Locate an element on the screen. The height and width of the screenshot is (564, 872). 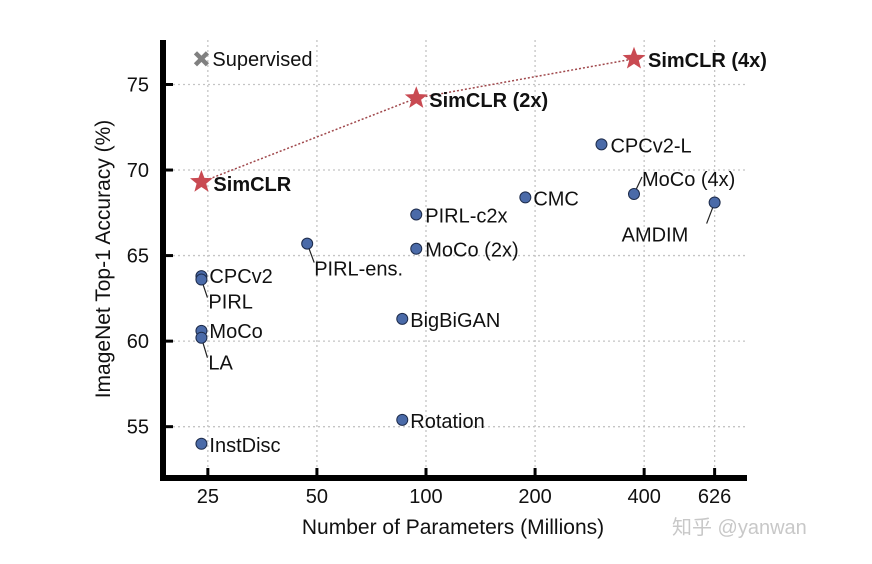
point-la is located at coordinates (201, 337).